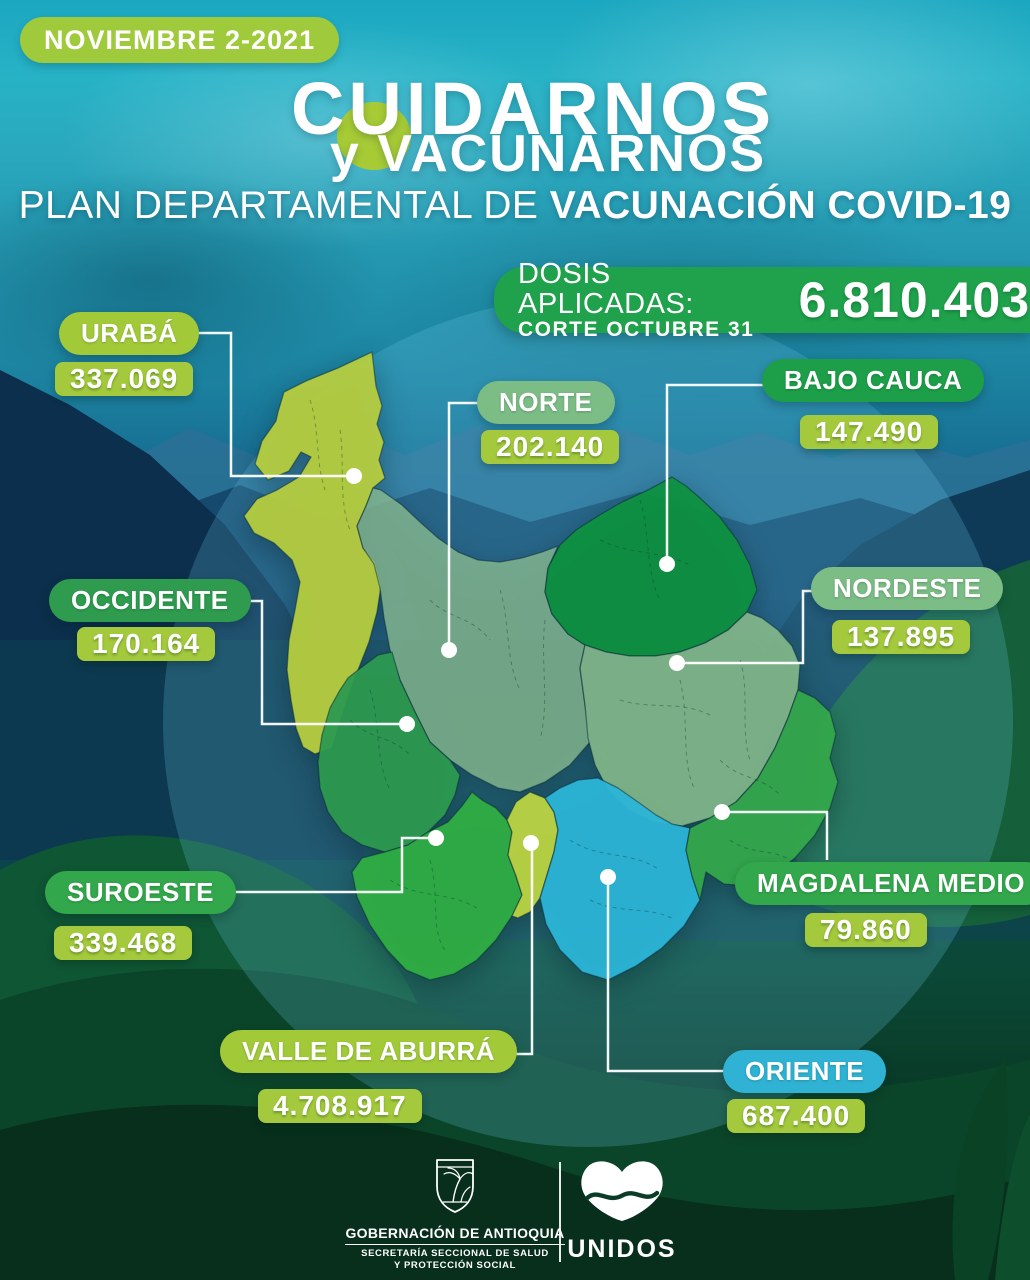 The height and width of the screenshot is (1280, 1030). What do you see at coordinates (714, 470) in the screenshot?
I see `connector-bajo-cauca` at bounding box center [714, 470].